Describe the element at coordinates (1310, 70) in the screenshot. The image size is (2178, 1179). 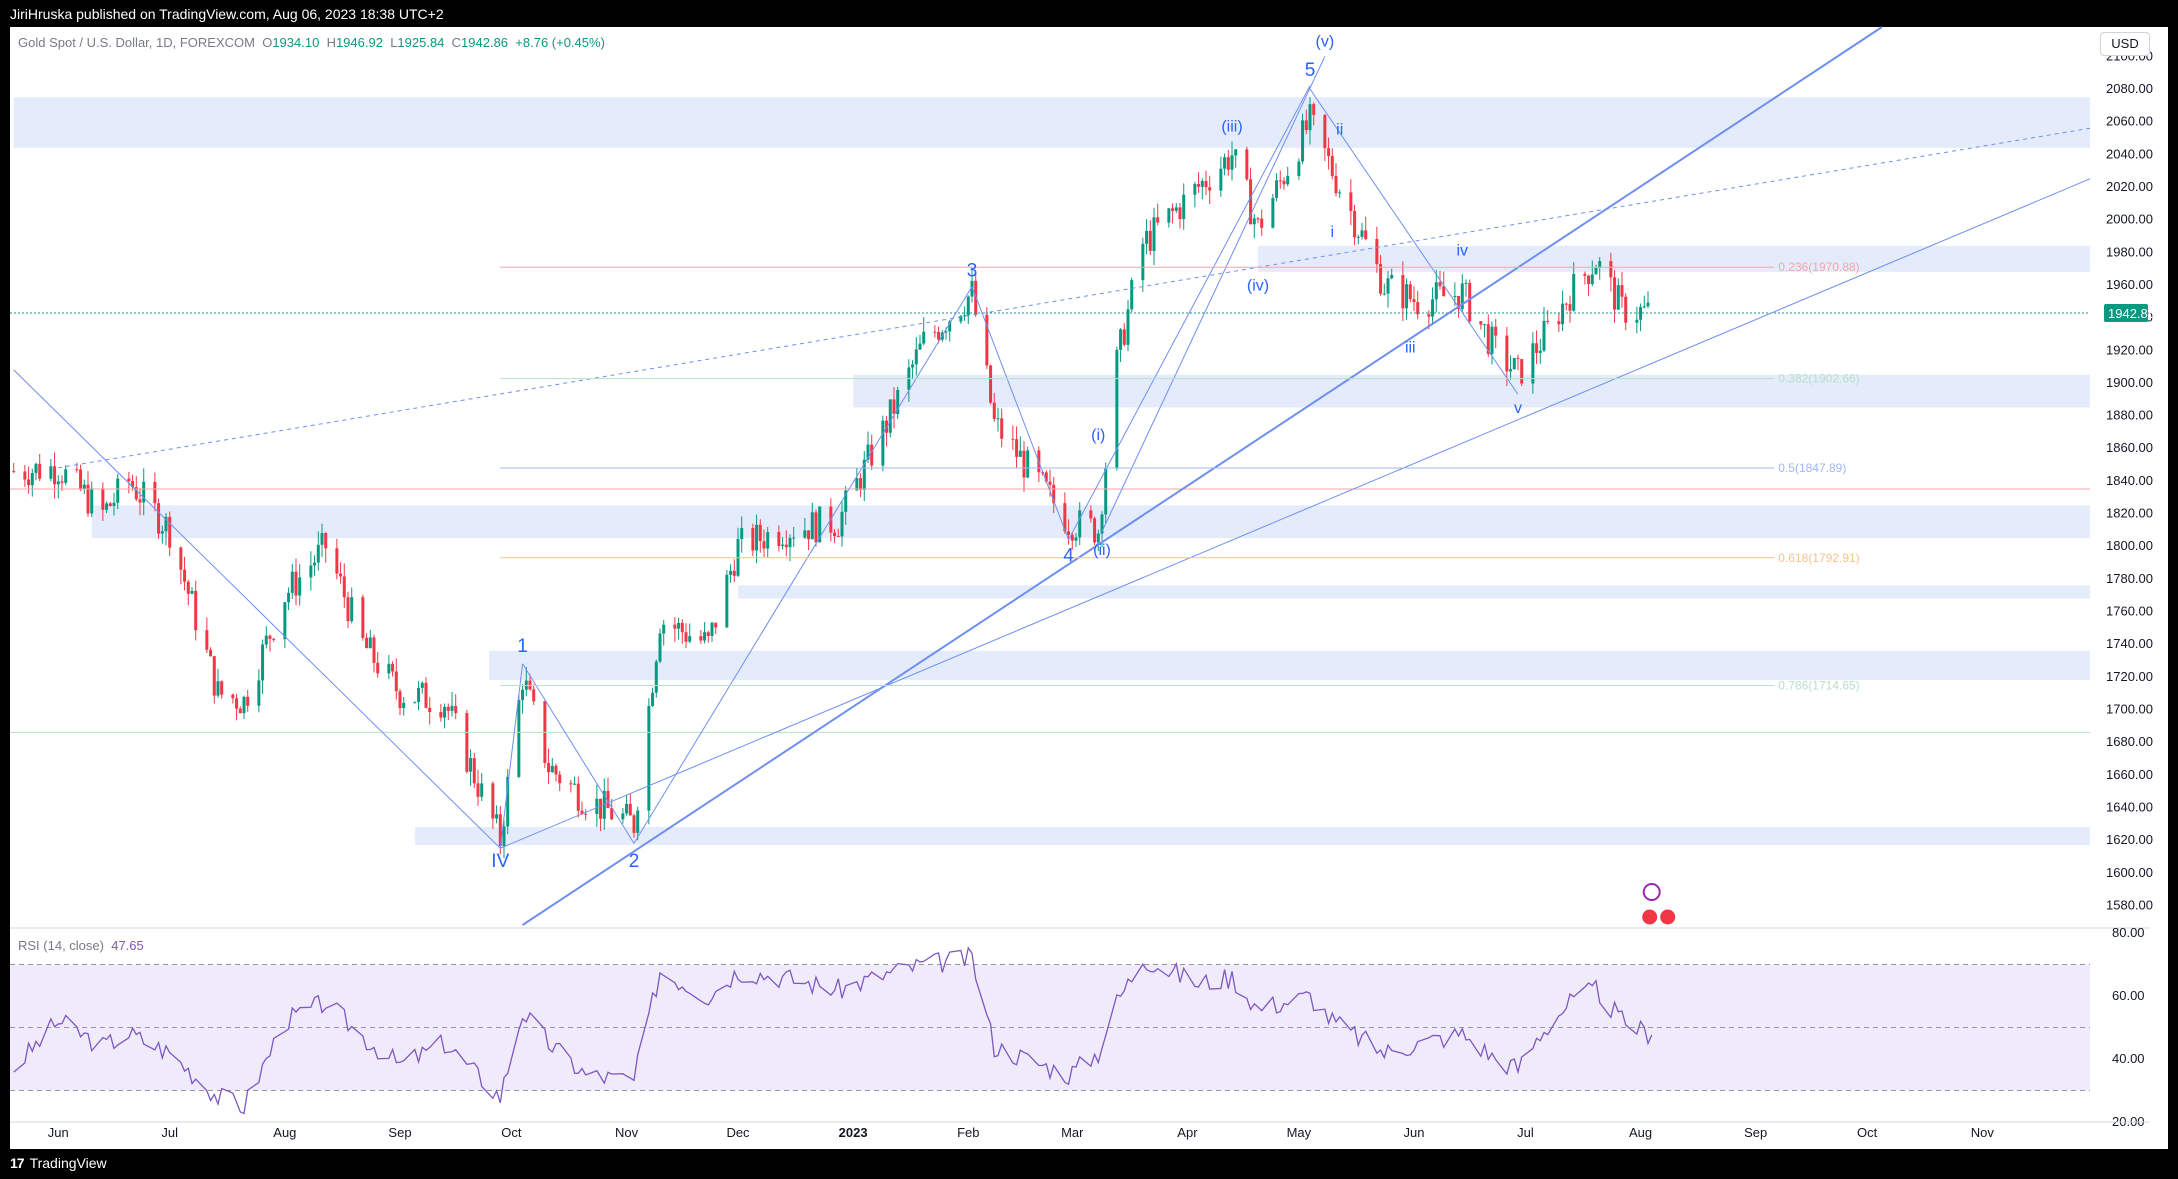
I see `wave-label: 5` at that location.